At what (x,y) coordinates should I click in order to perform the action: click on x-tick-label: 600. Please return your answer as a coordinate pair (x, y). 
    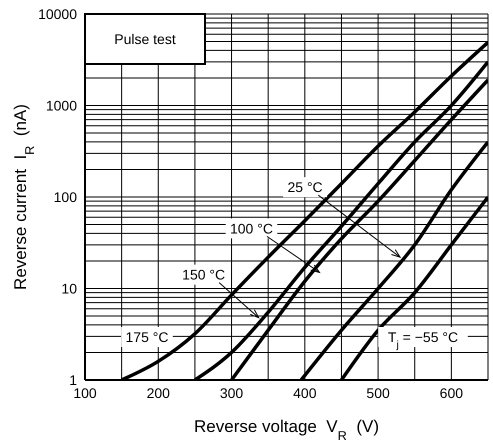
    Looking at the image, I should click on (452, 392).